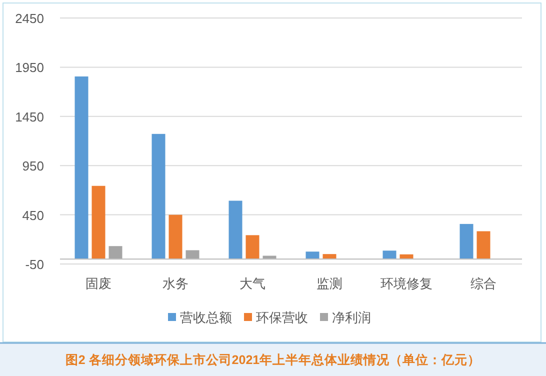 The image size is (546, 376). Describe the element at coordinates (282, 317) in the screenshot. I see `legend-label: 环保营收` at that location.